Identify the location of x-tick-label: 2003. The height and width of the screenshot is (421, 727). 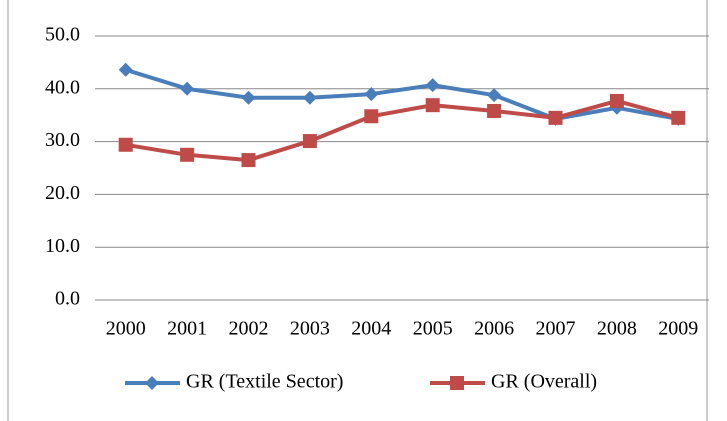
(310, 329).